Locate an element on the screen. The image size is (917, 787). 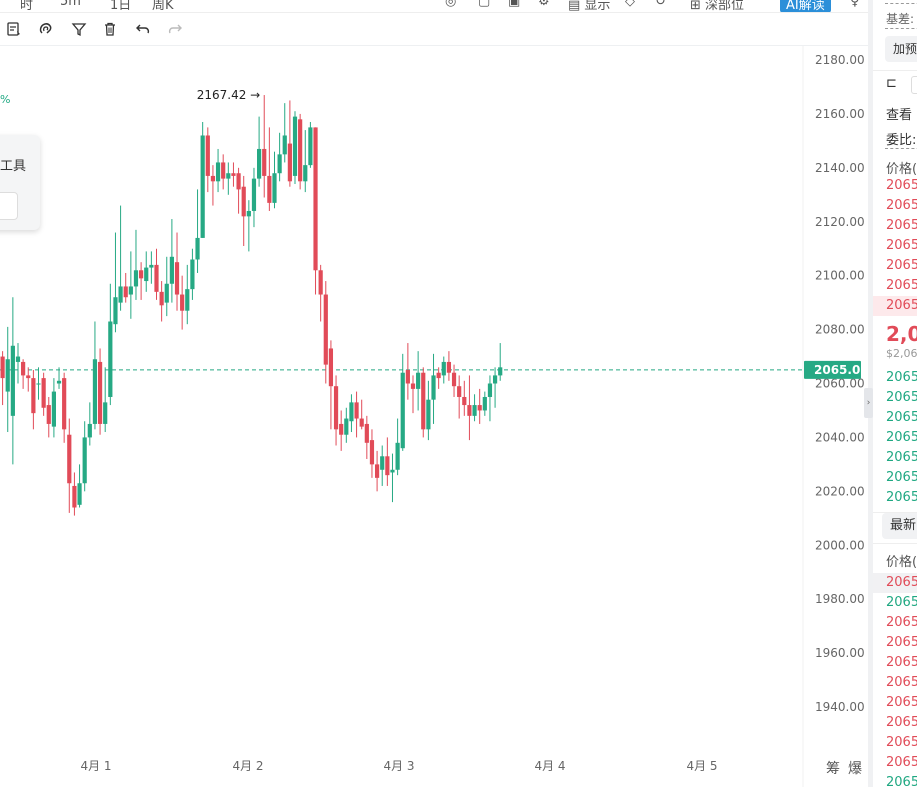
y-tick-label: 2040.00 is located at coordinates (840, 437).